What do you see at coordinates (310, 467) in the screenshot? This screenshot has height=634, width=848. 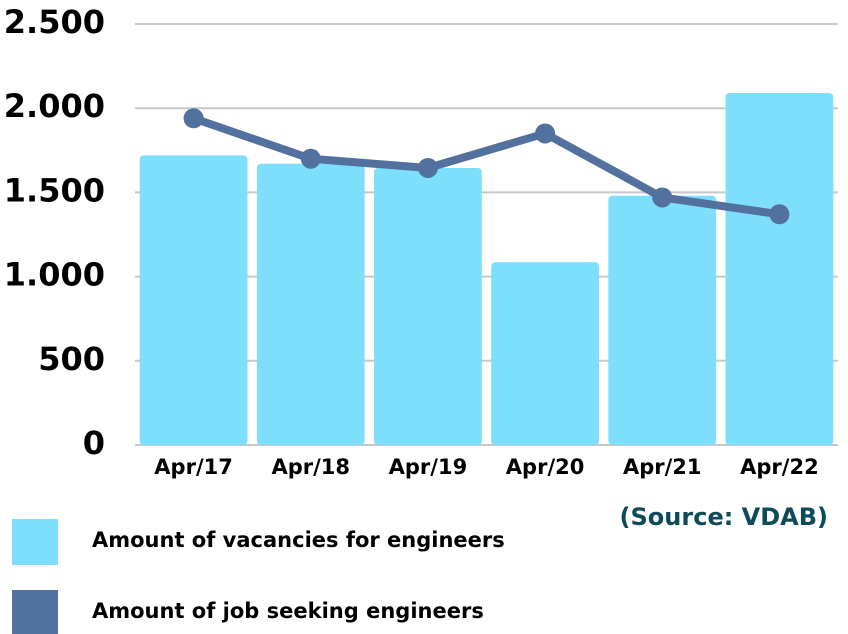 I see `x-tick-label: Apr/18` at bounding box center [310, 467].